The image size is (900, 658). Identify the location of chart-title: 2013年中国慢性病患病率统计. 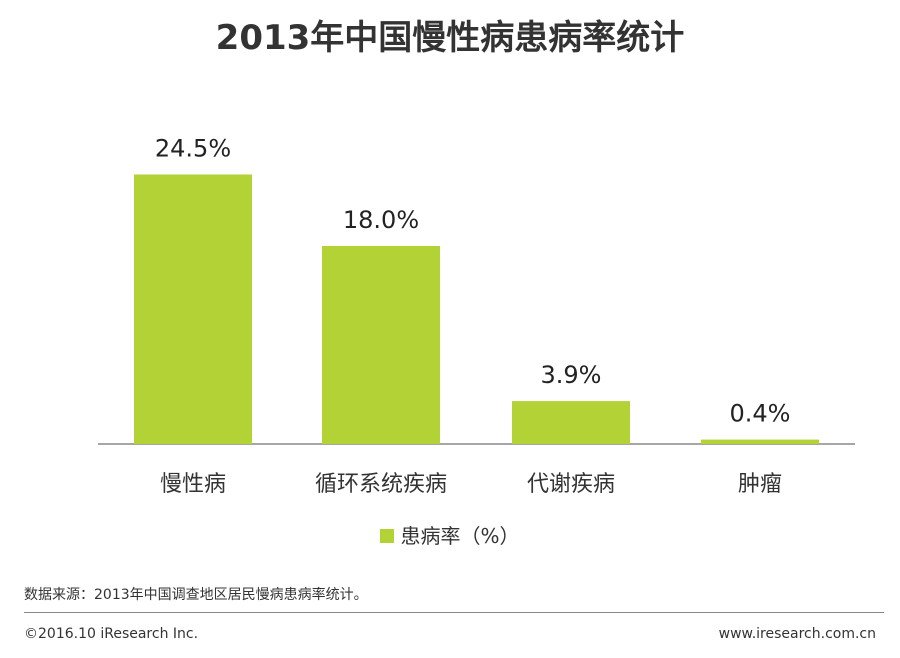
(450, 38).